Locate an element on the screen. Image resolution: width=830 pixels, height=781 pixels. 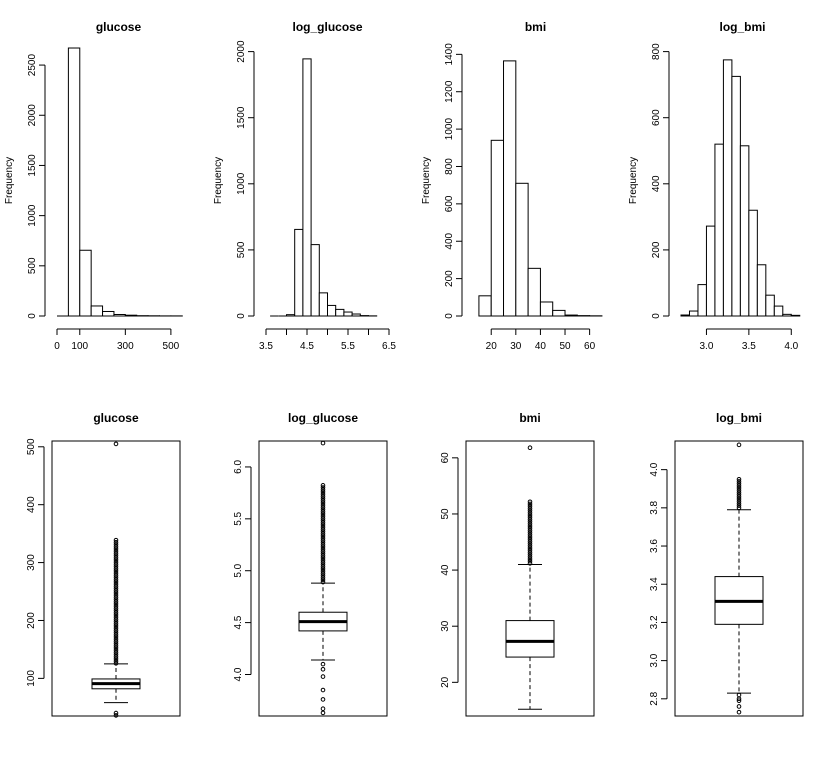
x-tick-label: 3.0 is located at coordinates (706, 346).